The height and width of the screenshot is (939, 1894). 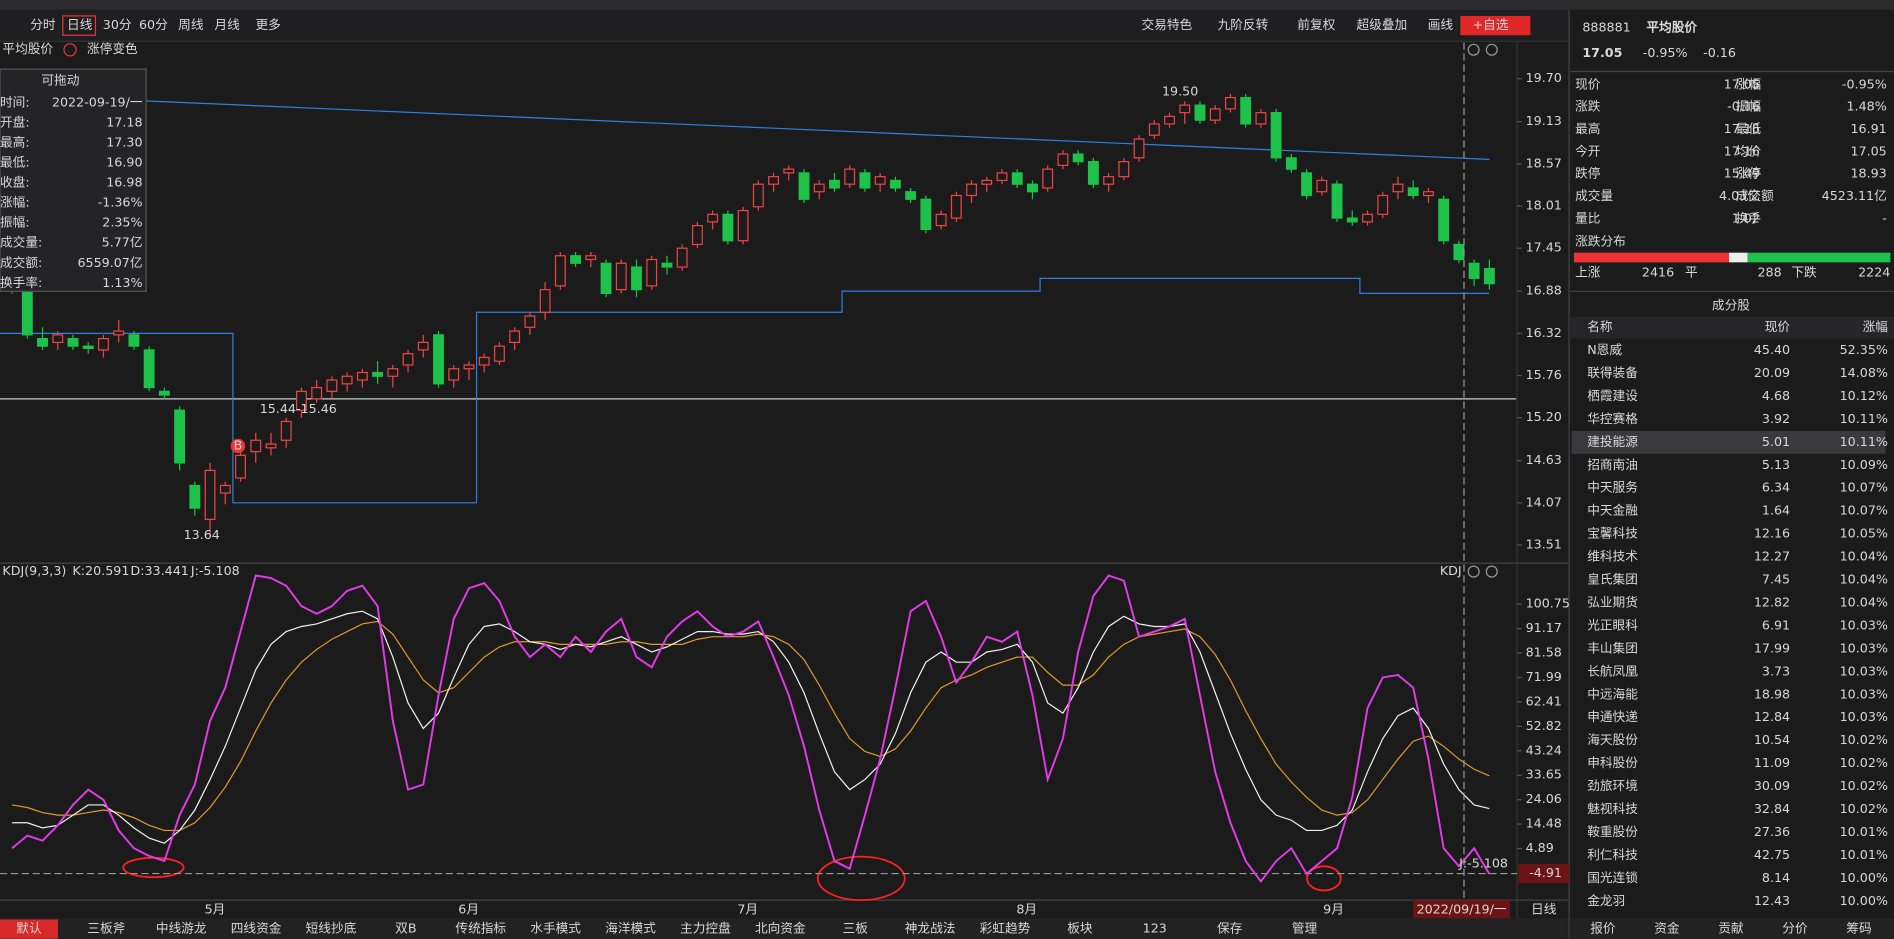 What do you see at coordinates (1381, 24) in the screenshot?
I see `toolbar-button: 超级叠加` at bounding box center [1381, 24].